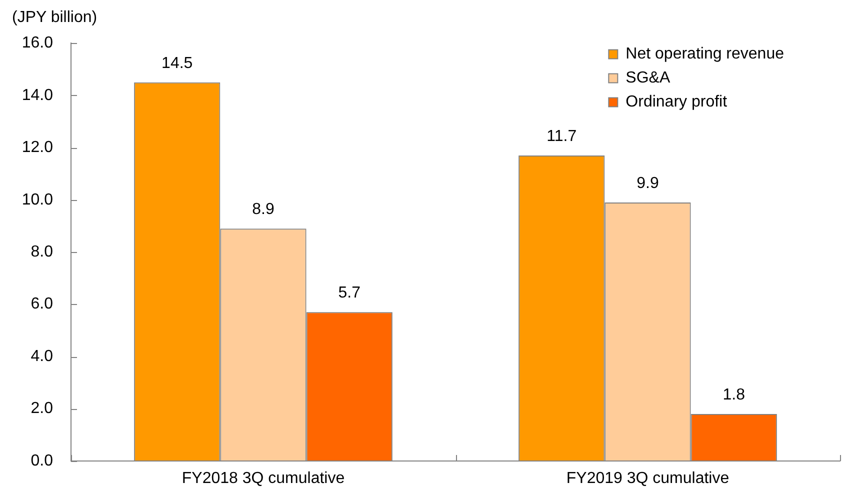 This screenshot has width=842, height=490. Describe the element at coordinates (42, 356) in the screenshot. I see `y-tick-label: 4.0` at that location.